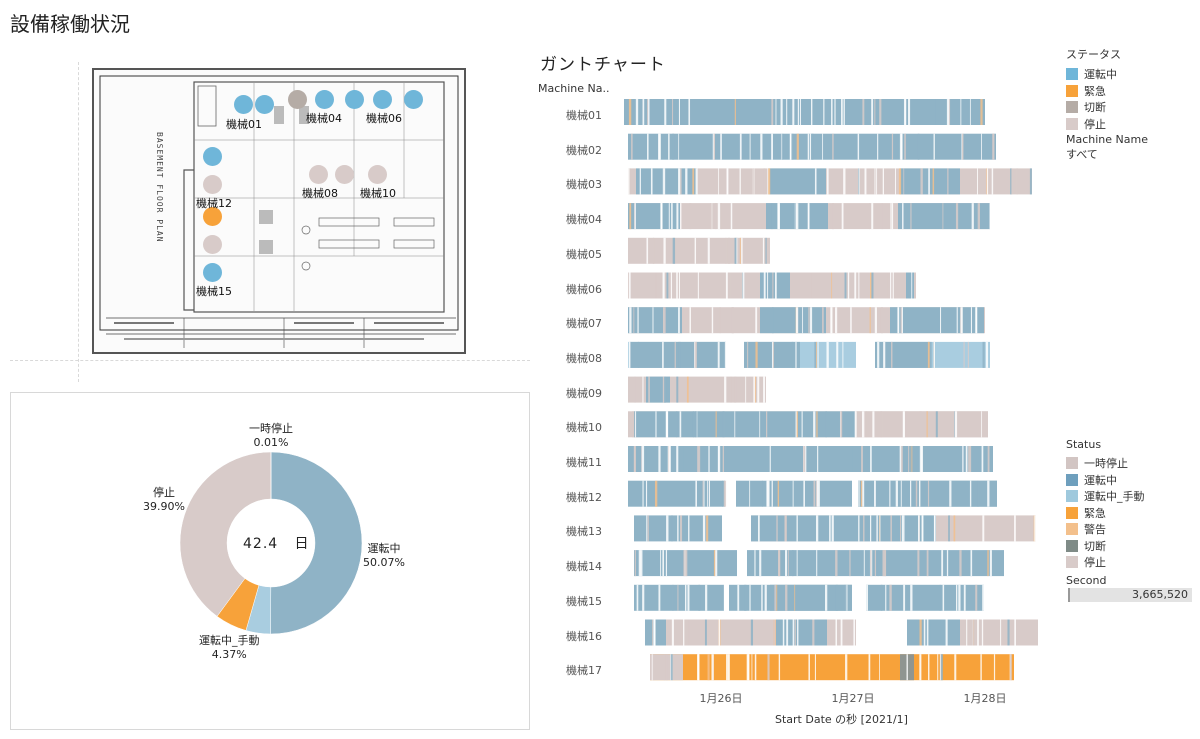  I want to click on gantt-row-label: 機械17, so click(584, 671).